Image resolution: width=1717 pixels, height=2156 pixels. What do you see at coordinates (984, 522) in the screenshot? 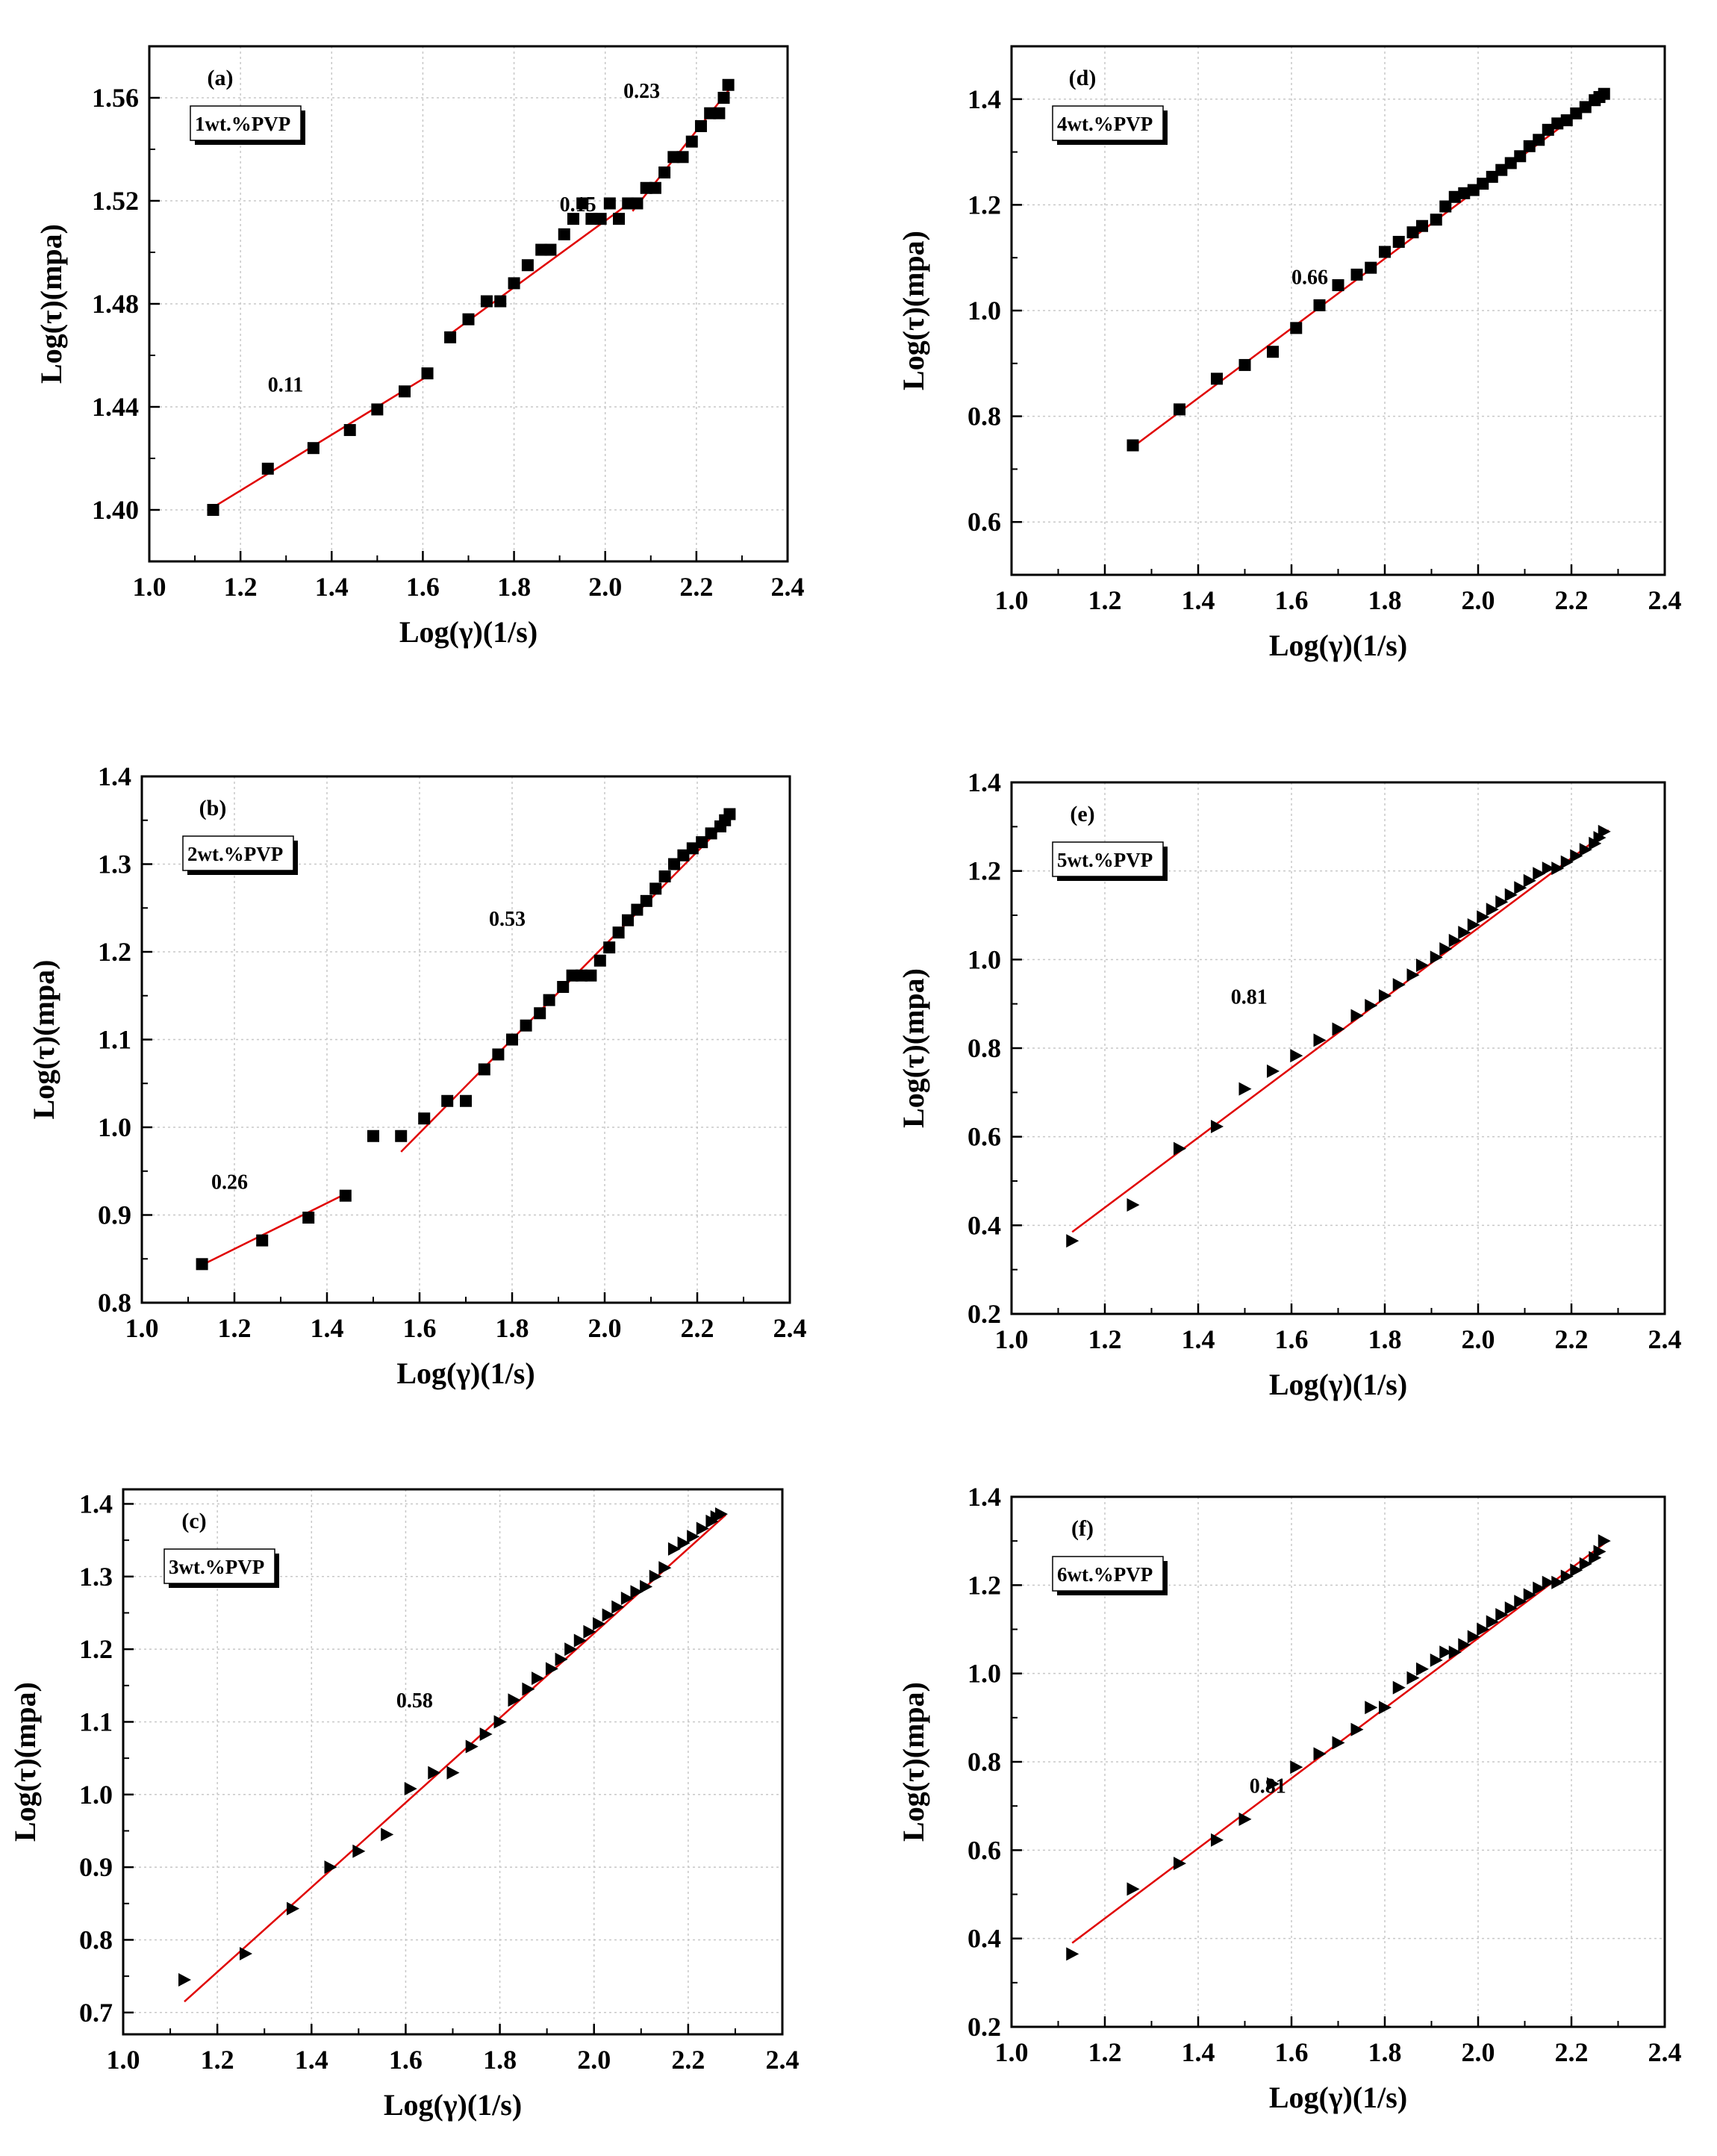
I see `chart-d-ytick-label: 0.6` at bounding box center [984, 522].